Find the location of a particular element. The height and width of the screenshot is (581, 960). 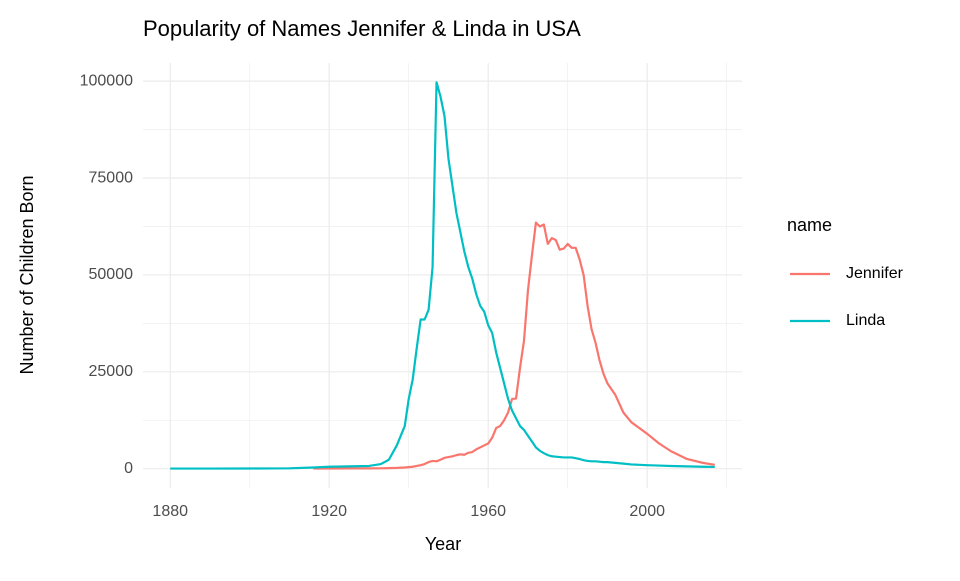

y-tick-label: 100000 is located at coordinates (106, 80).